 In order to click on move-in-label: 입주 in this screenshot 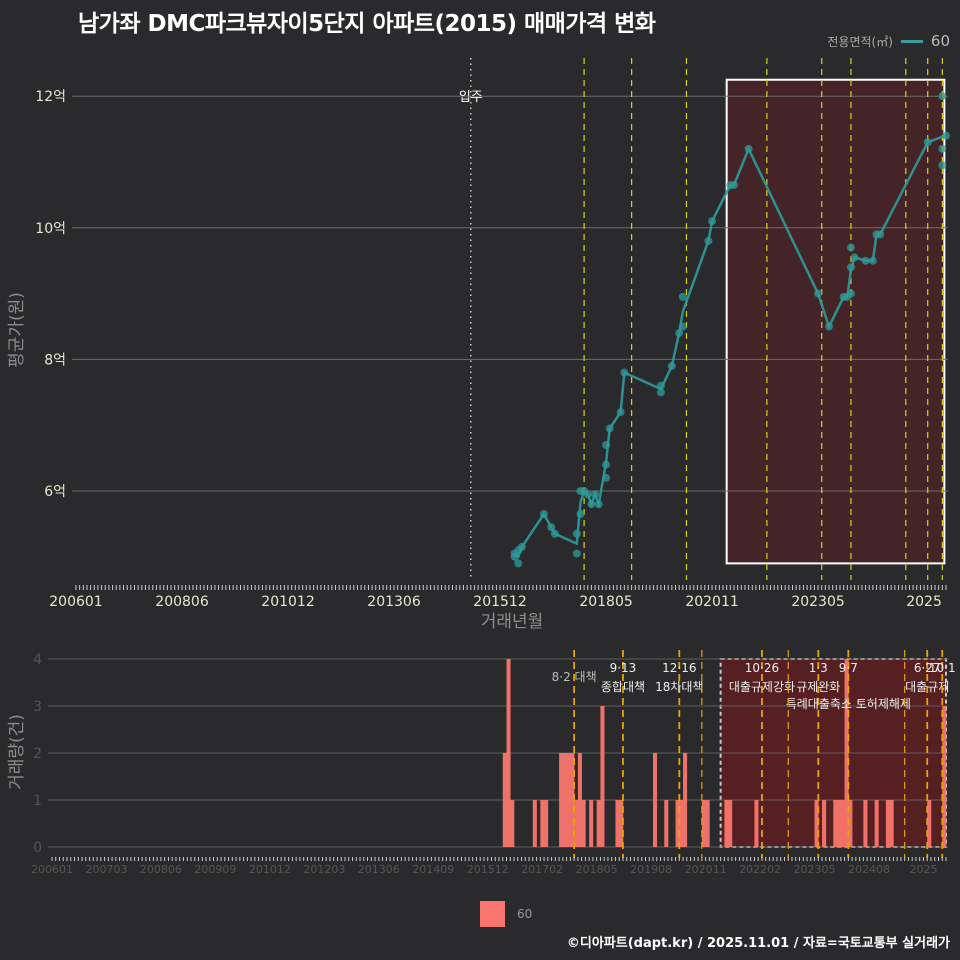, I will do `click(471, 97)`.